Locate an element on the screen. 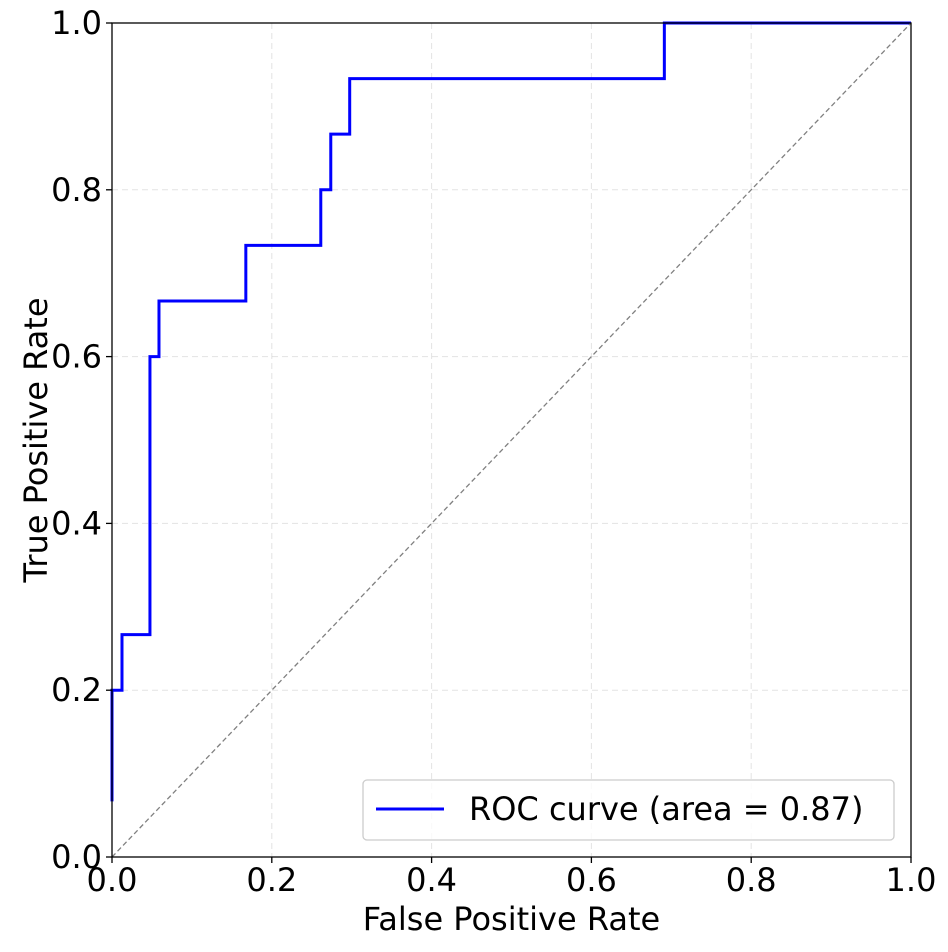  y-tick-label: 0.0 is located at coordinates (76, 857).